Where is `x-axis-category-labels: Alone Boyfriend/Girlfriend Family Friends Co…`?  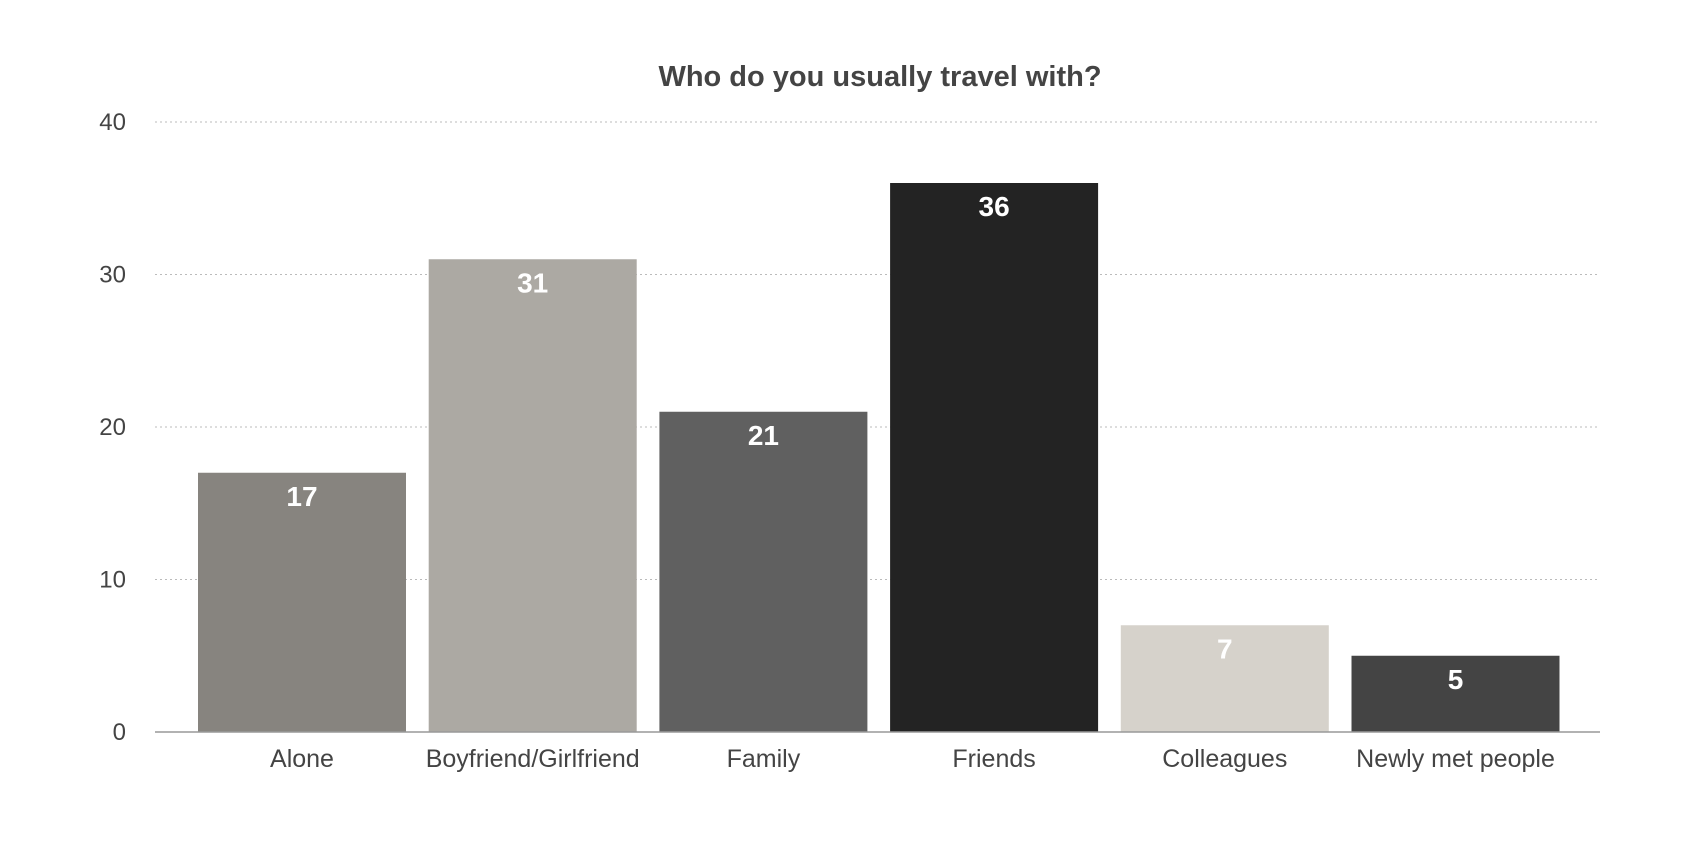 x-axis-category-labels: Alone Boyfriend/Girlfriend Family Friends Co… is located at coordinates (912, 759).